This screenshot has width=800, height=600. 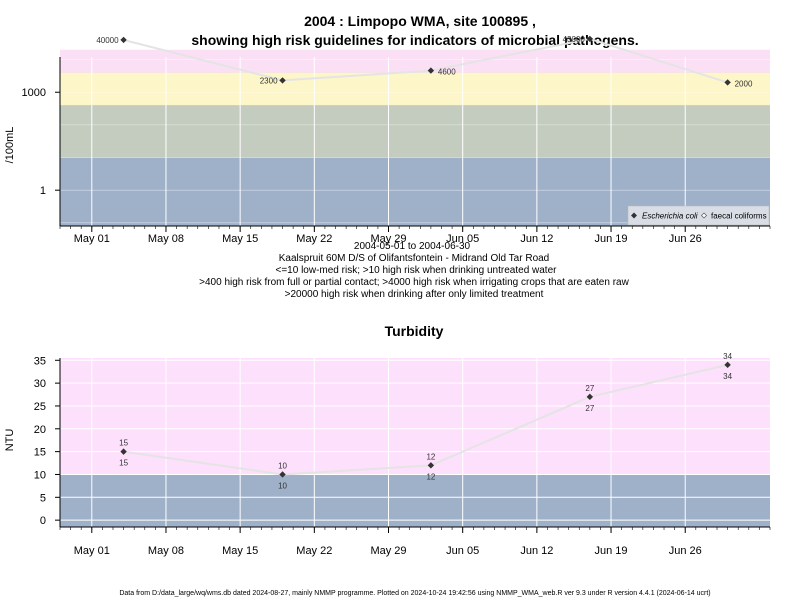 I want to click on turbidity-label-below: 12, so click(x=430, y=476).